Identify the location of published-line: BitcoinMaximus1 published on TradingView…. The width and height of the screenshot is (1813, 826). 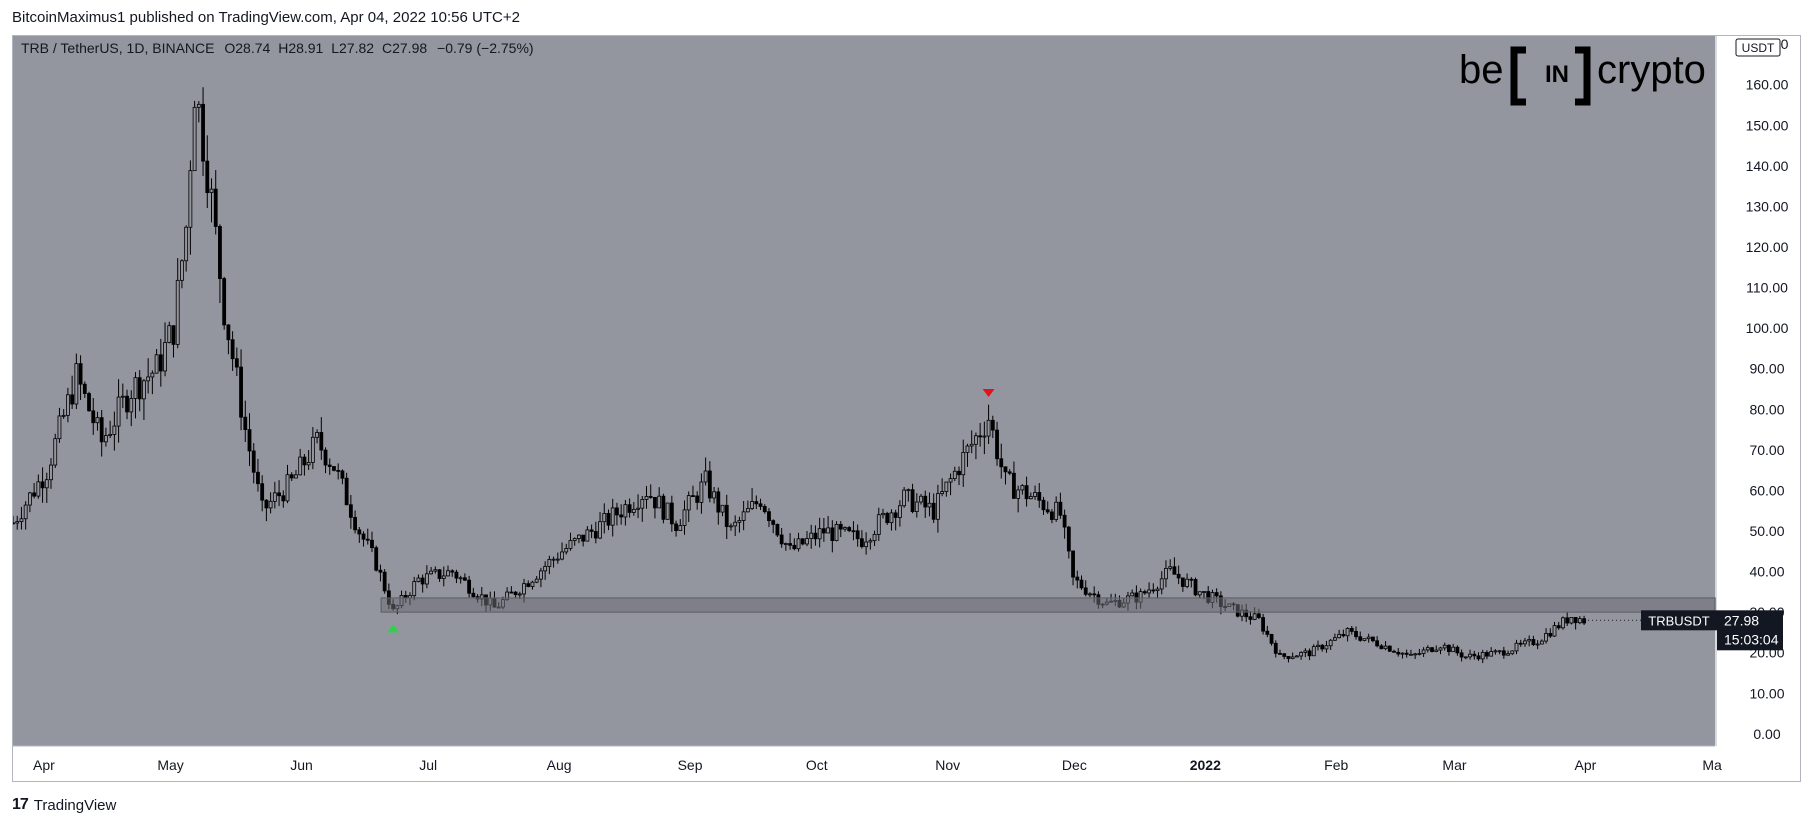
(266, 17).